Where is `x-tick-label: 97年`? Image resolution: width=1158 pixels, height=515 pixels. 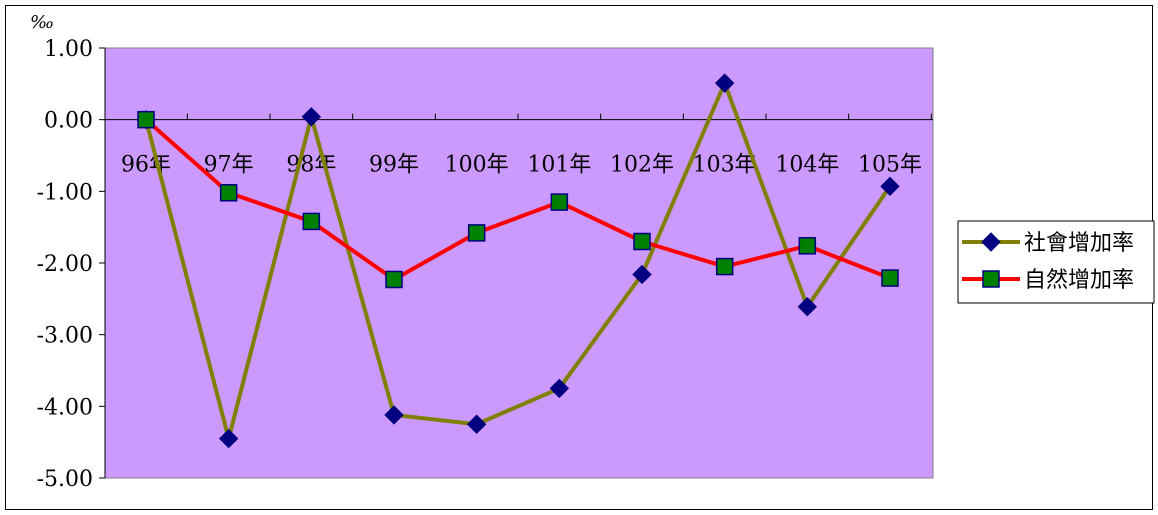
x-tick-label: 97年 is located at coordinates (229, 165).